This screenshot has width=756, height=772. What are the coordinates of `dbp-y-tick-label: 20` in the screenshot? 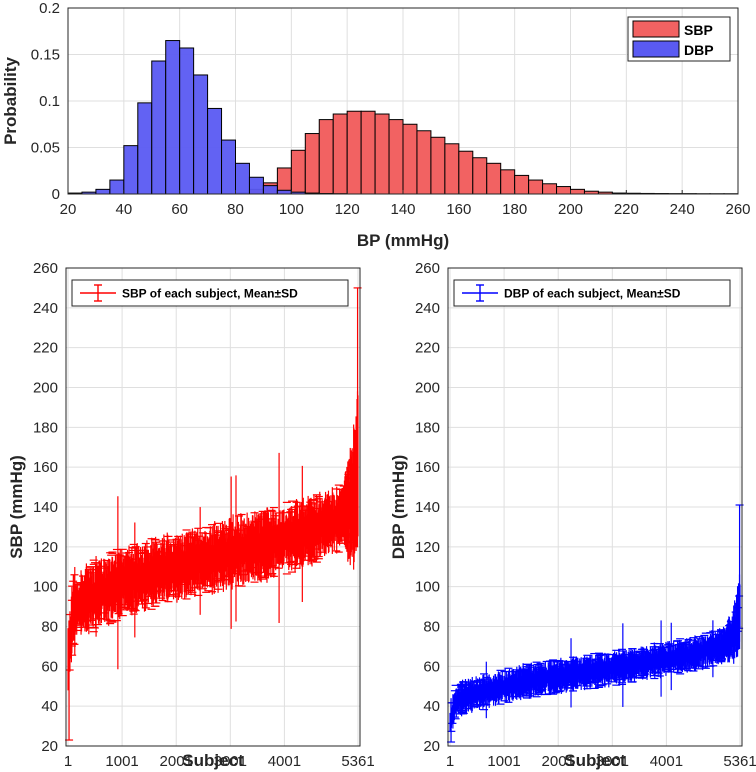 It's located at (431, 746).